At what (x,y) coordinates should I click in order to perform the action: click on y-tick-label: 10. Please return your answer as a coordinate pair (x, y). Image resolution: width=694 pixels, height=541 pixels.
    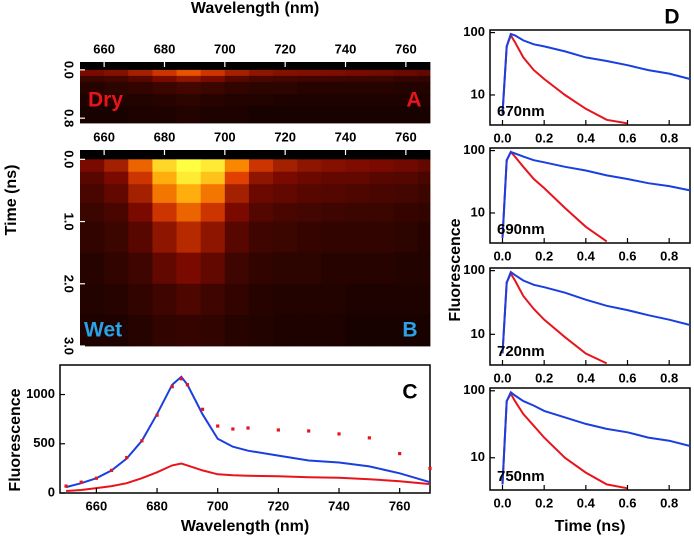
    Looking at the image, I should click on (478, 456).